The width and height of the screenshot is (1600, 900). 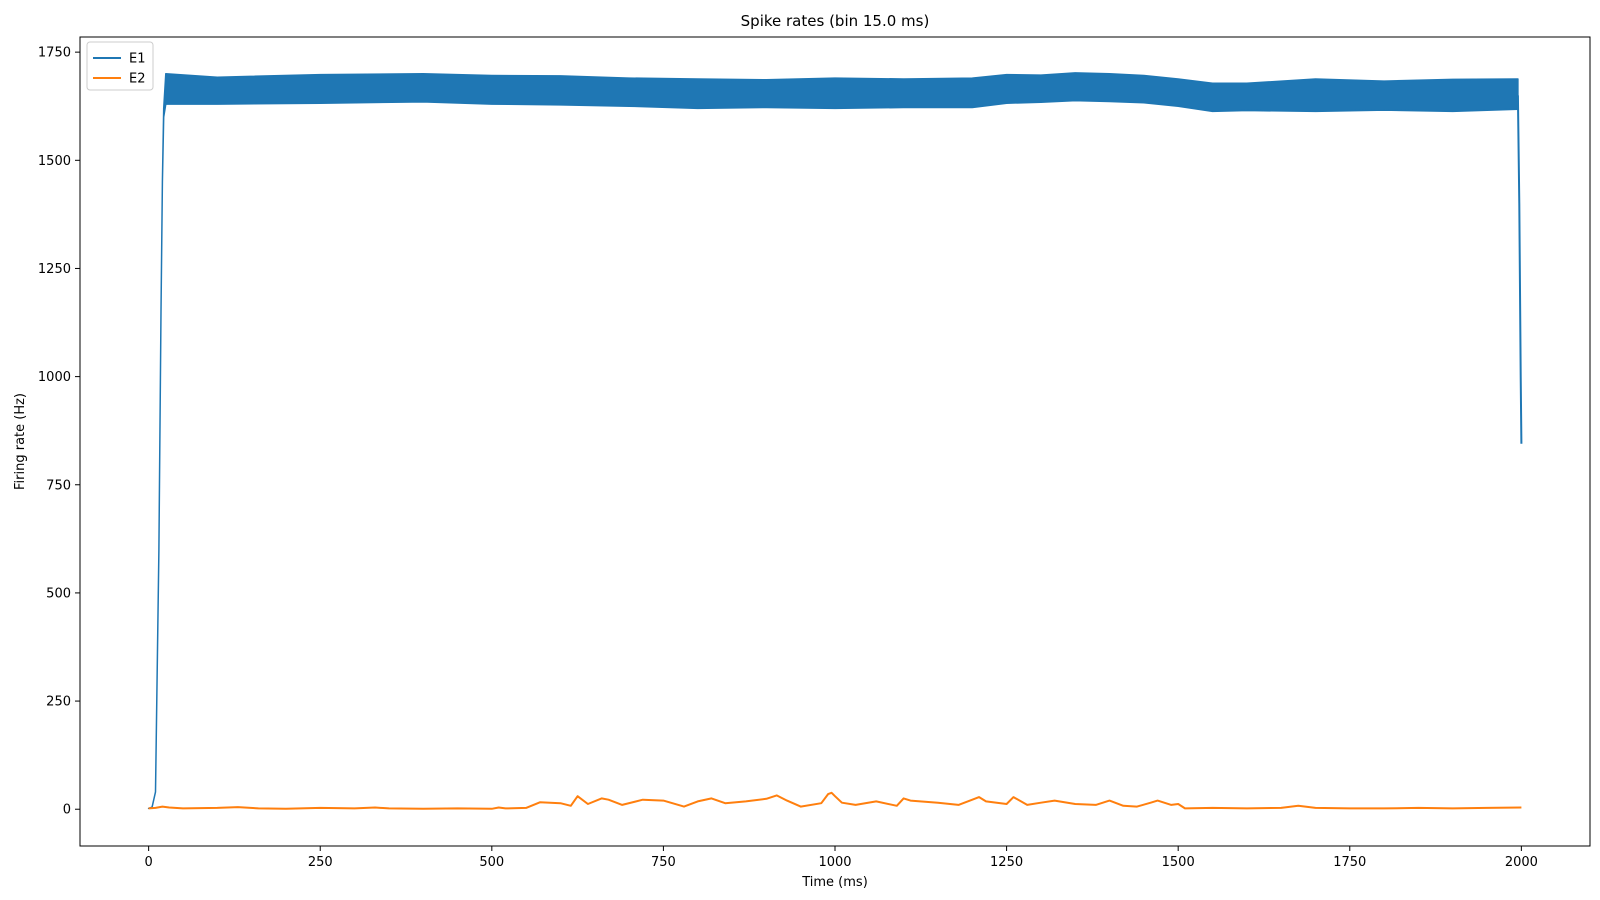 I want to click on x-tick-label: 500, so click(x=491, y=862).